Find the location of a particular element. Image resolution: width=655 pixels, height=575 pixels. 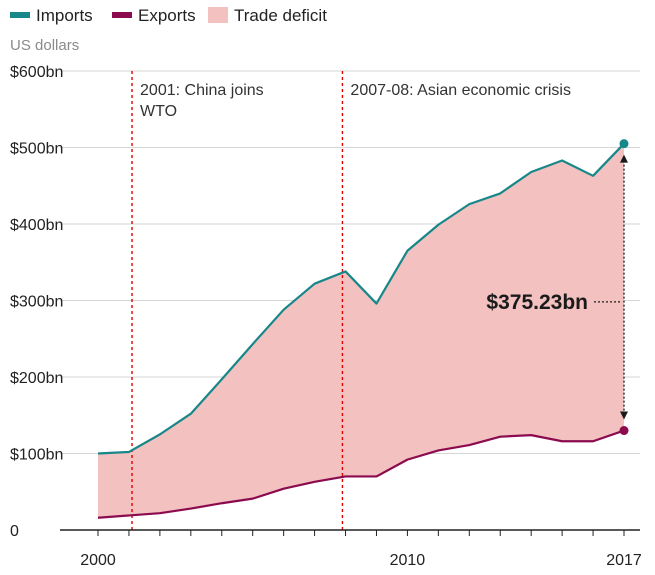

annotation-text: 2001: China joins is located at coordinates (202, 90).